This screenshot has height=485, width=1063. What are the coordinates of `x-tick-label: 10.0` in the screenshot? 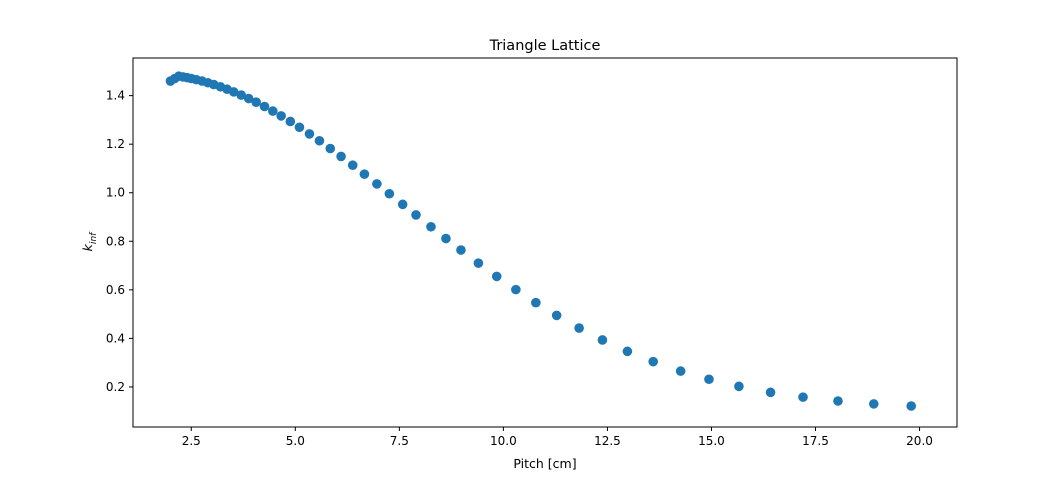 It's located at (503, 441).